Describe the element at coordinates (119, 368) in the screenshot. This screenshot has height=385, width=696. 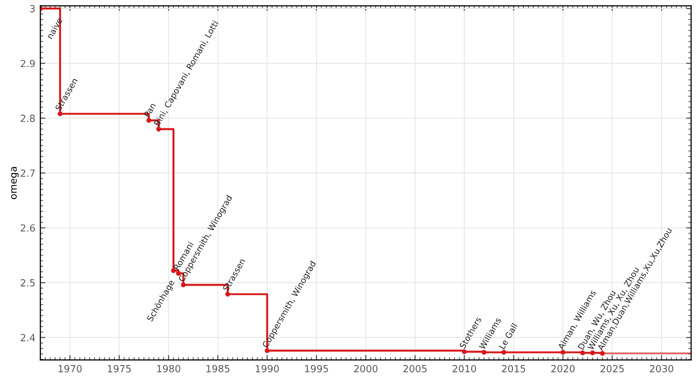
I see `x-tick-label: 1975` at that location.